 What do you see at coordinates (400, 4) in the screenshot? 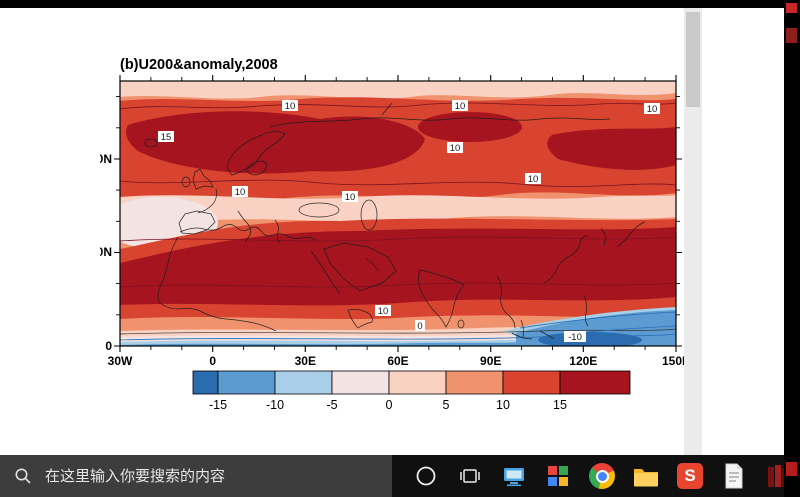
I see `top-black-bar` at bounding box center [400, 4].